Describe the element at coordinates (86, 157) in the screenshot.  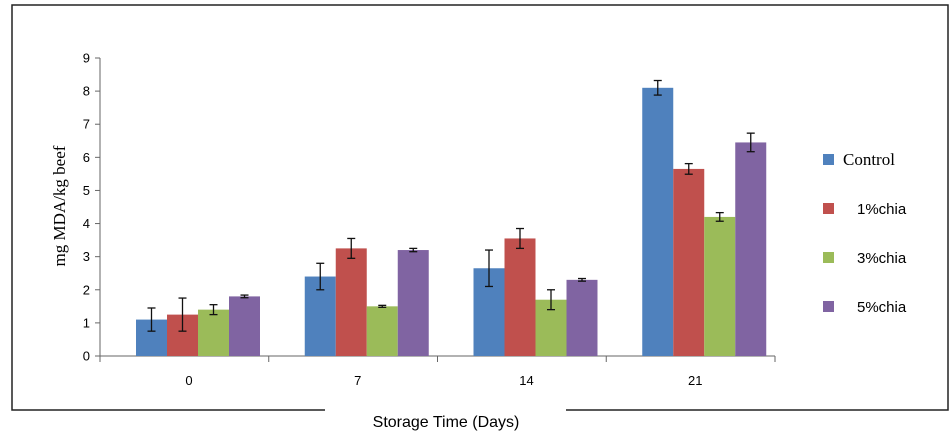
I see `y-tick-label: 6` at that location.